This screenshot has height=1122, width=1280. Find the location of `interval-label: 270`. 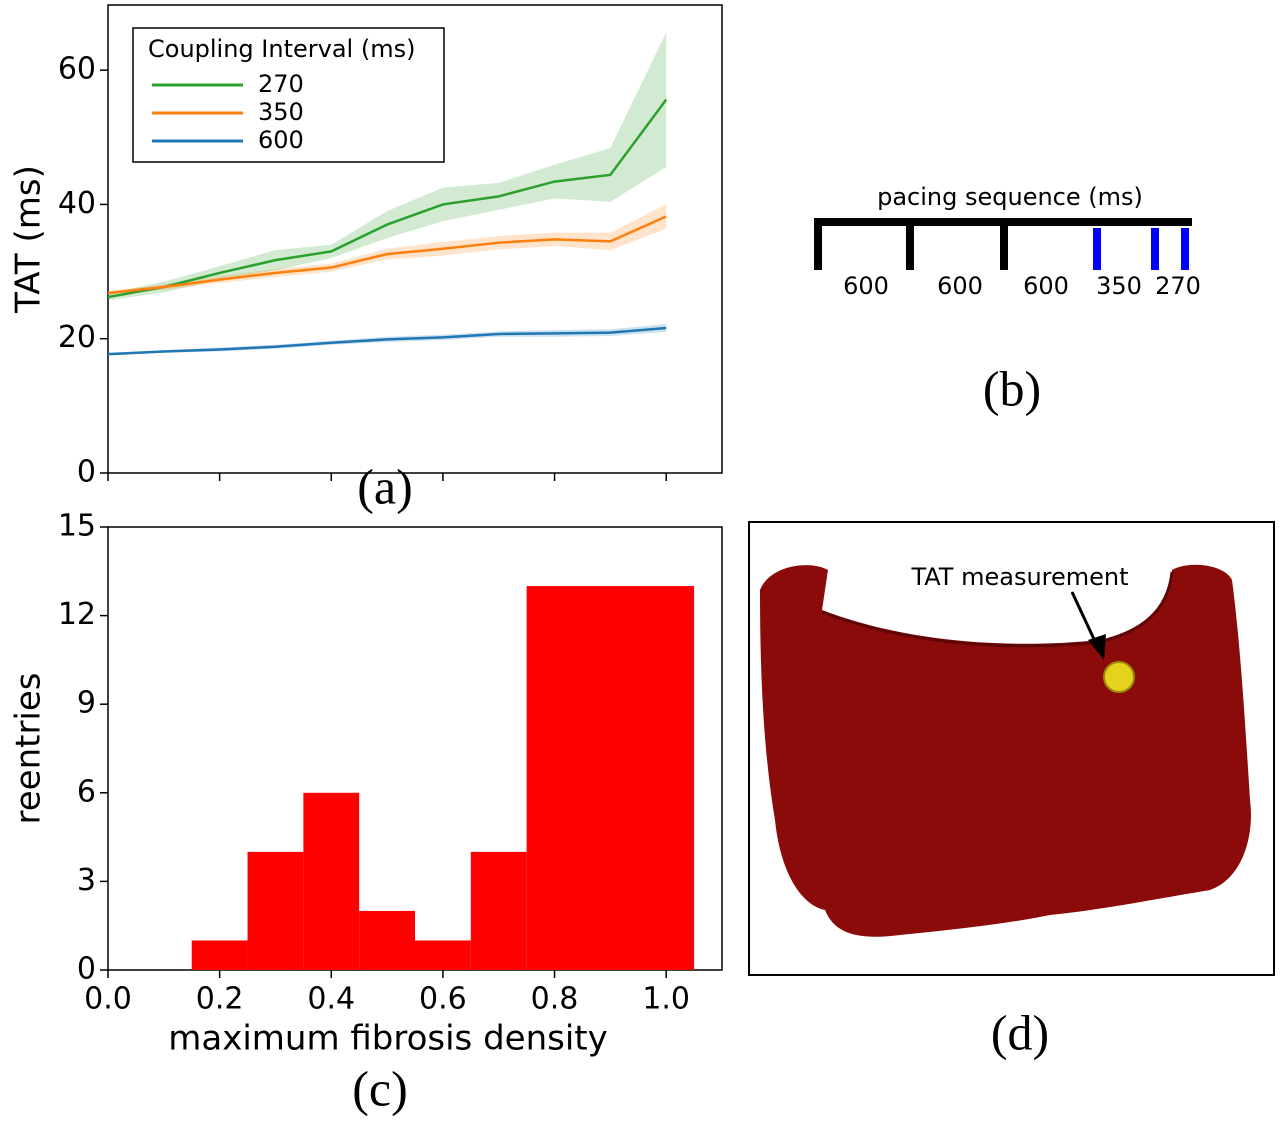

interval-label: 270 is located at coordinates (1178, 286).